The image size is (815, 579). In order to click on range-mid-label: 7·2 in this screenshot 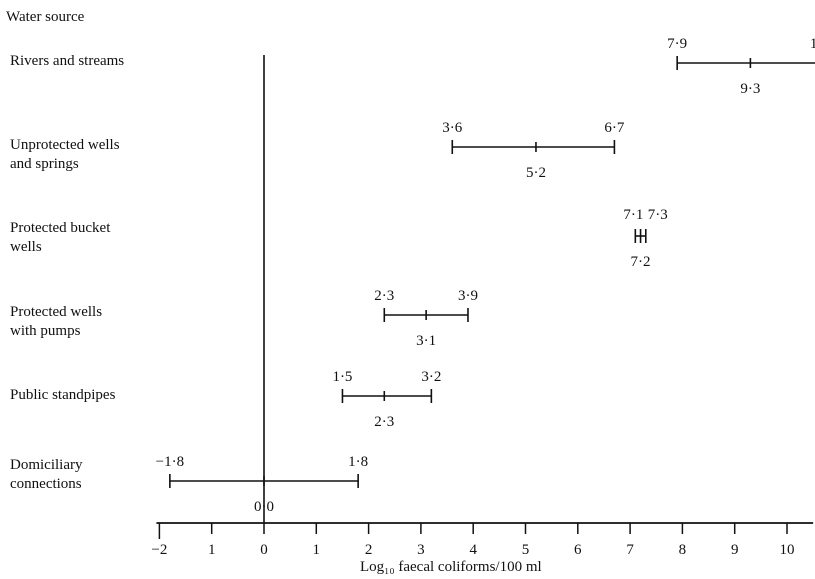, I will do `click(641, 262)`.